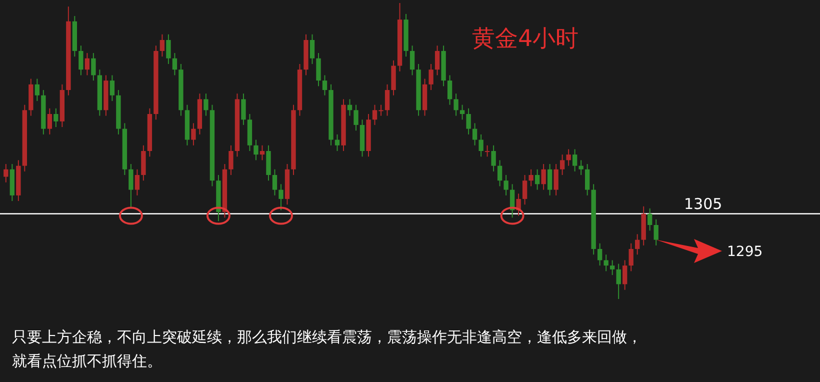 This screenshot has width=820, height=382. Describe the element at coordinates (327, 337) in the screenshot. I see `text: 只要上方企稳，不向上突破延续，那么我们继续看震荡，震荡操作无非逢高空，逢低多来回做，` at that location.